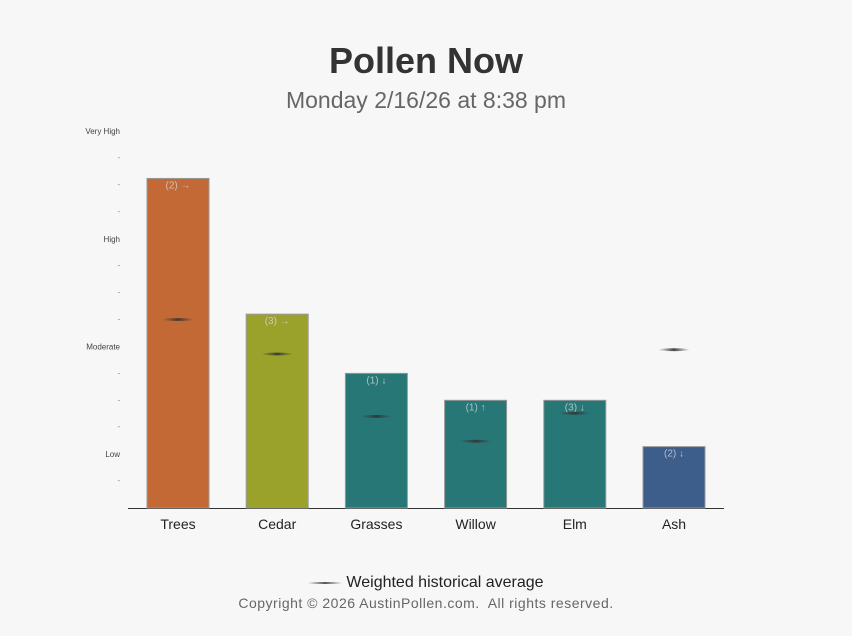  What do you see at coordinates (112, 454) in the screenshot?
I see `y-tick-label: Low` at bounding box center [112, 454].